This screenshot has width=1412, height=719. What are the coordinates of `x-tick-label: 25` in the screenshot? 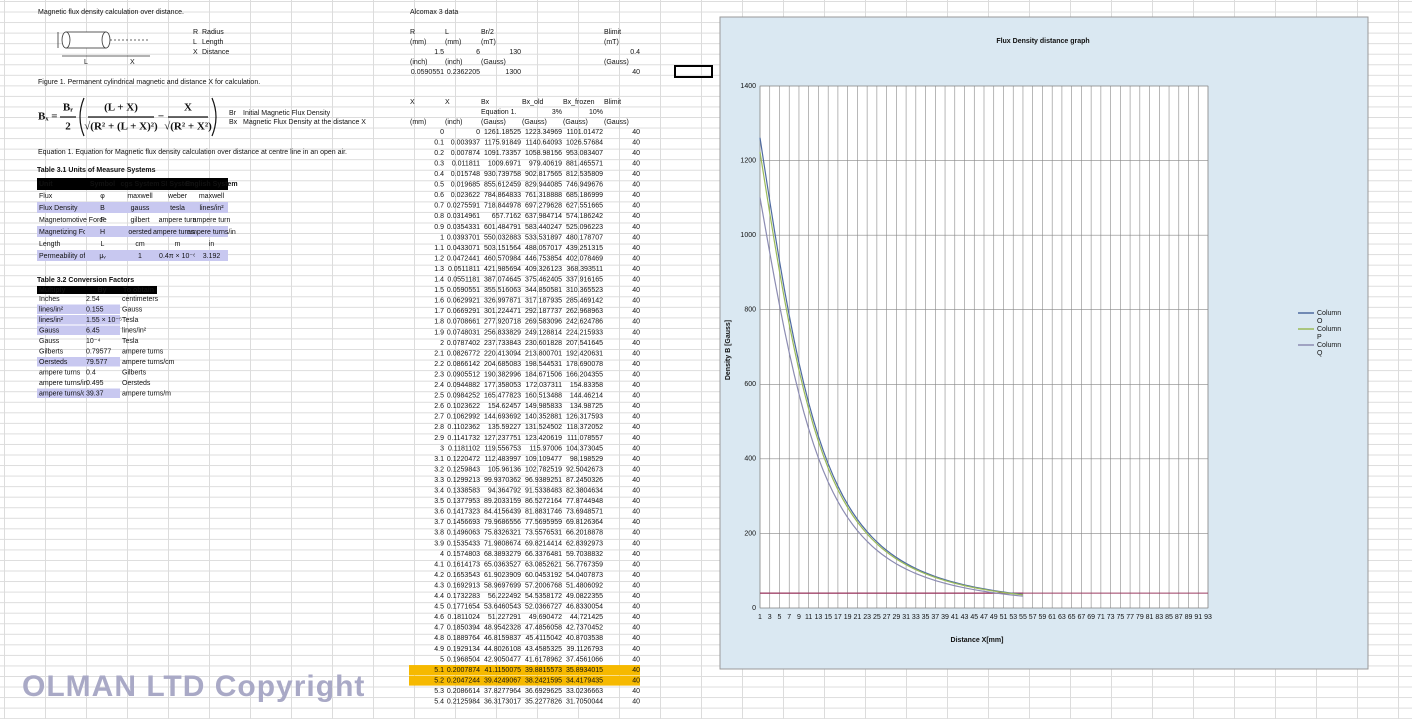 It's located at (877, 617).